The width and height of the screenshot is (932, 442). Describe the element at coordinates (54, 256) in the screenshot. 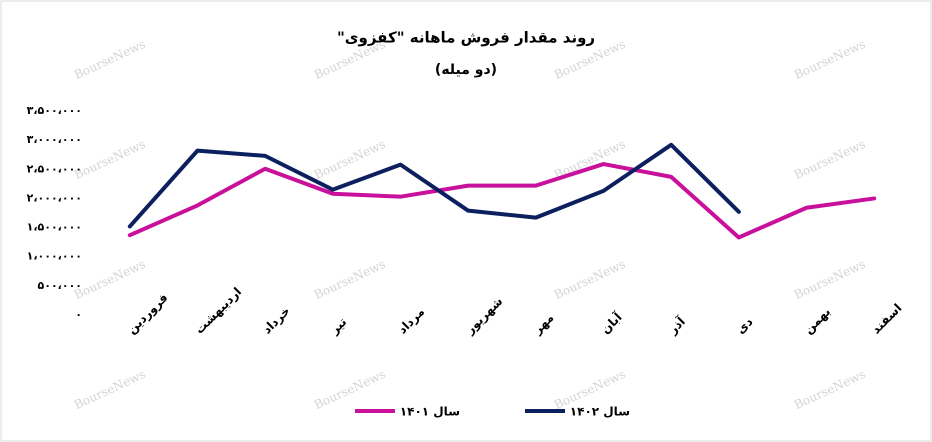

I see `y-tick-label: ۱،۰۰۰،۰۰۰` at that location.